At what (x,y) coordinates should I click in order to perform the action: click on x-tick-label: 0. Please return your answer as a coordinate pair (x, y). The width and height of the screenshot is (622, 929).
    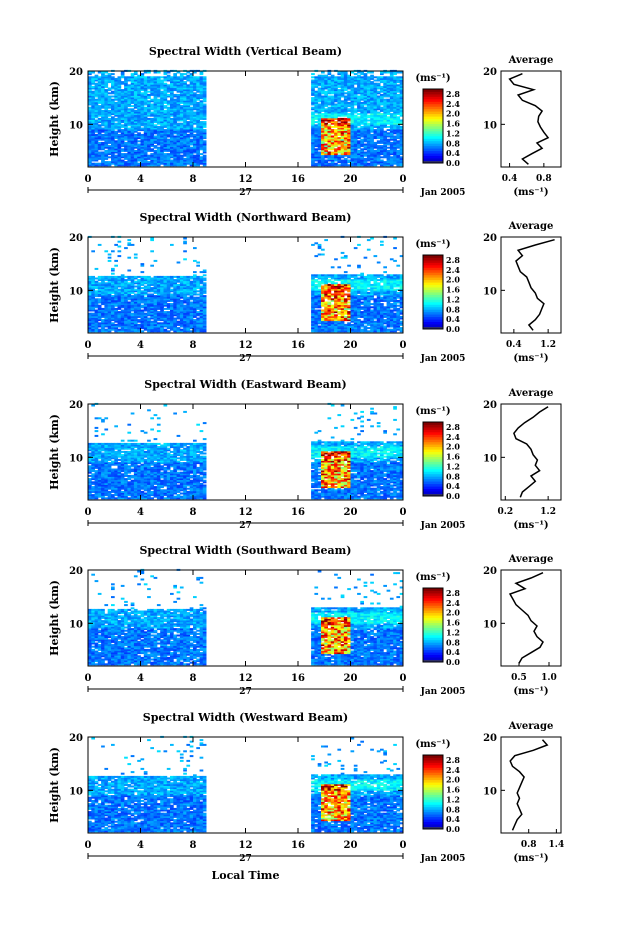
    Looking at the image, I should click on (403, 179).